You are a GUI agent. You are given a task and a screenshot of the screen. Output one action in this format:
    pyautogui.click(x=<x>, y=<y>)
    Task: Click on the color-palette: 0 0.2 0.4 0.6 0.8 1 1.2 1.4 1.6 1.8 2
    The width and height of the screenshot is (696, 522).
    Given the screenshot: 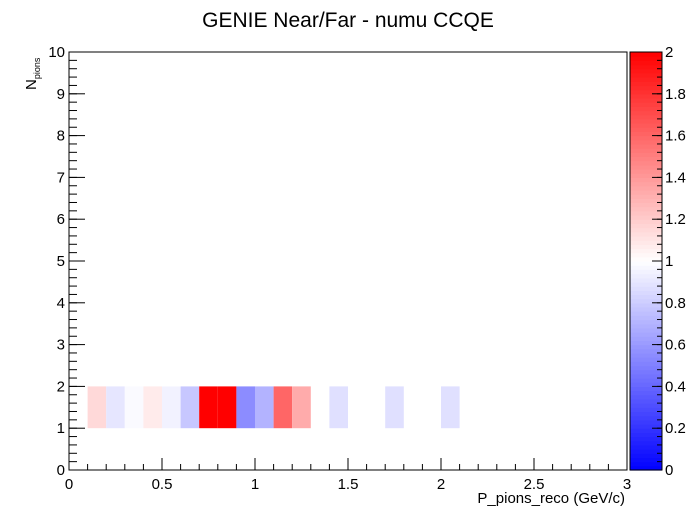 What is the action you would take?
    pyautogui.click(x=657, y=261)
    